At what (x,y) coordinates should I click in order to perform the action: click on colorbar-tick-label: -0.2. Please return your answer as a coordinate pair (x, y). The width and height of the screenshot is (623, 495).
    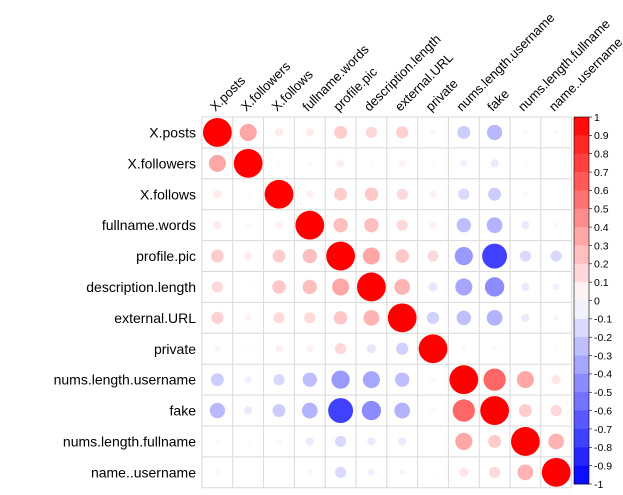
    Looking at the image, I should click on (603, 338).